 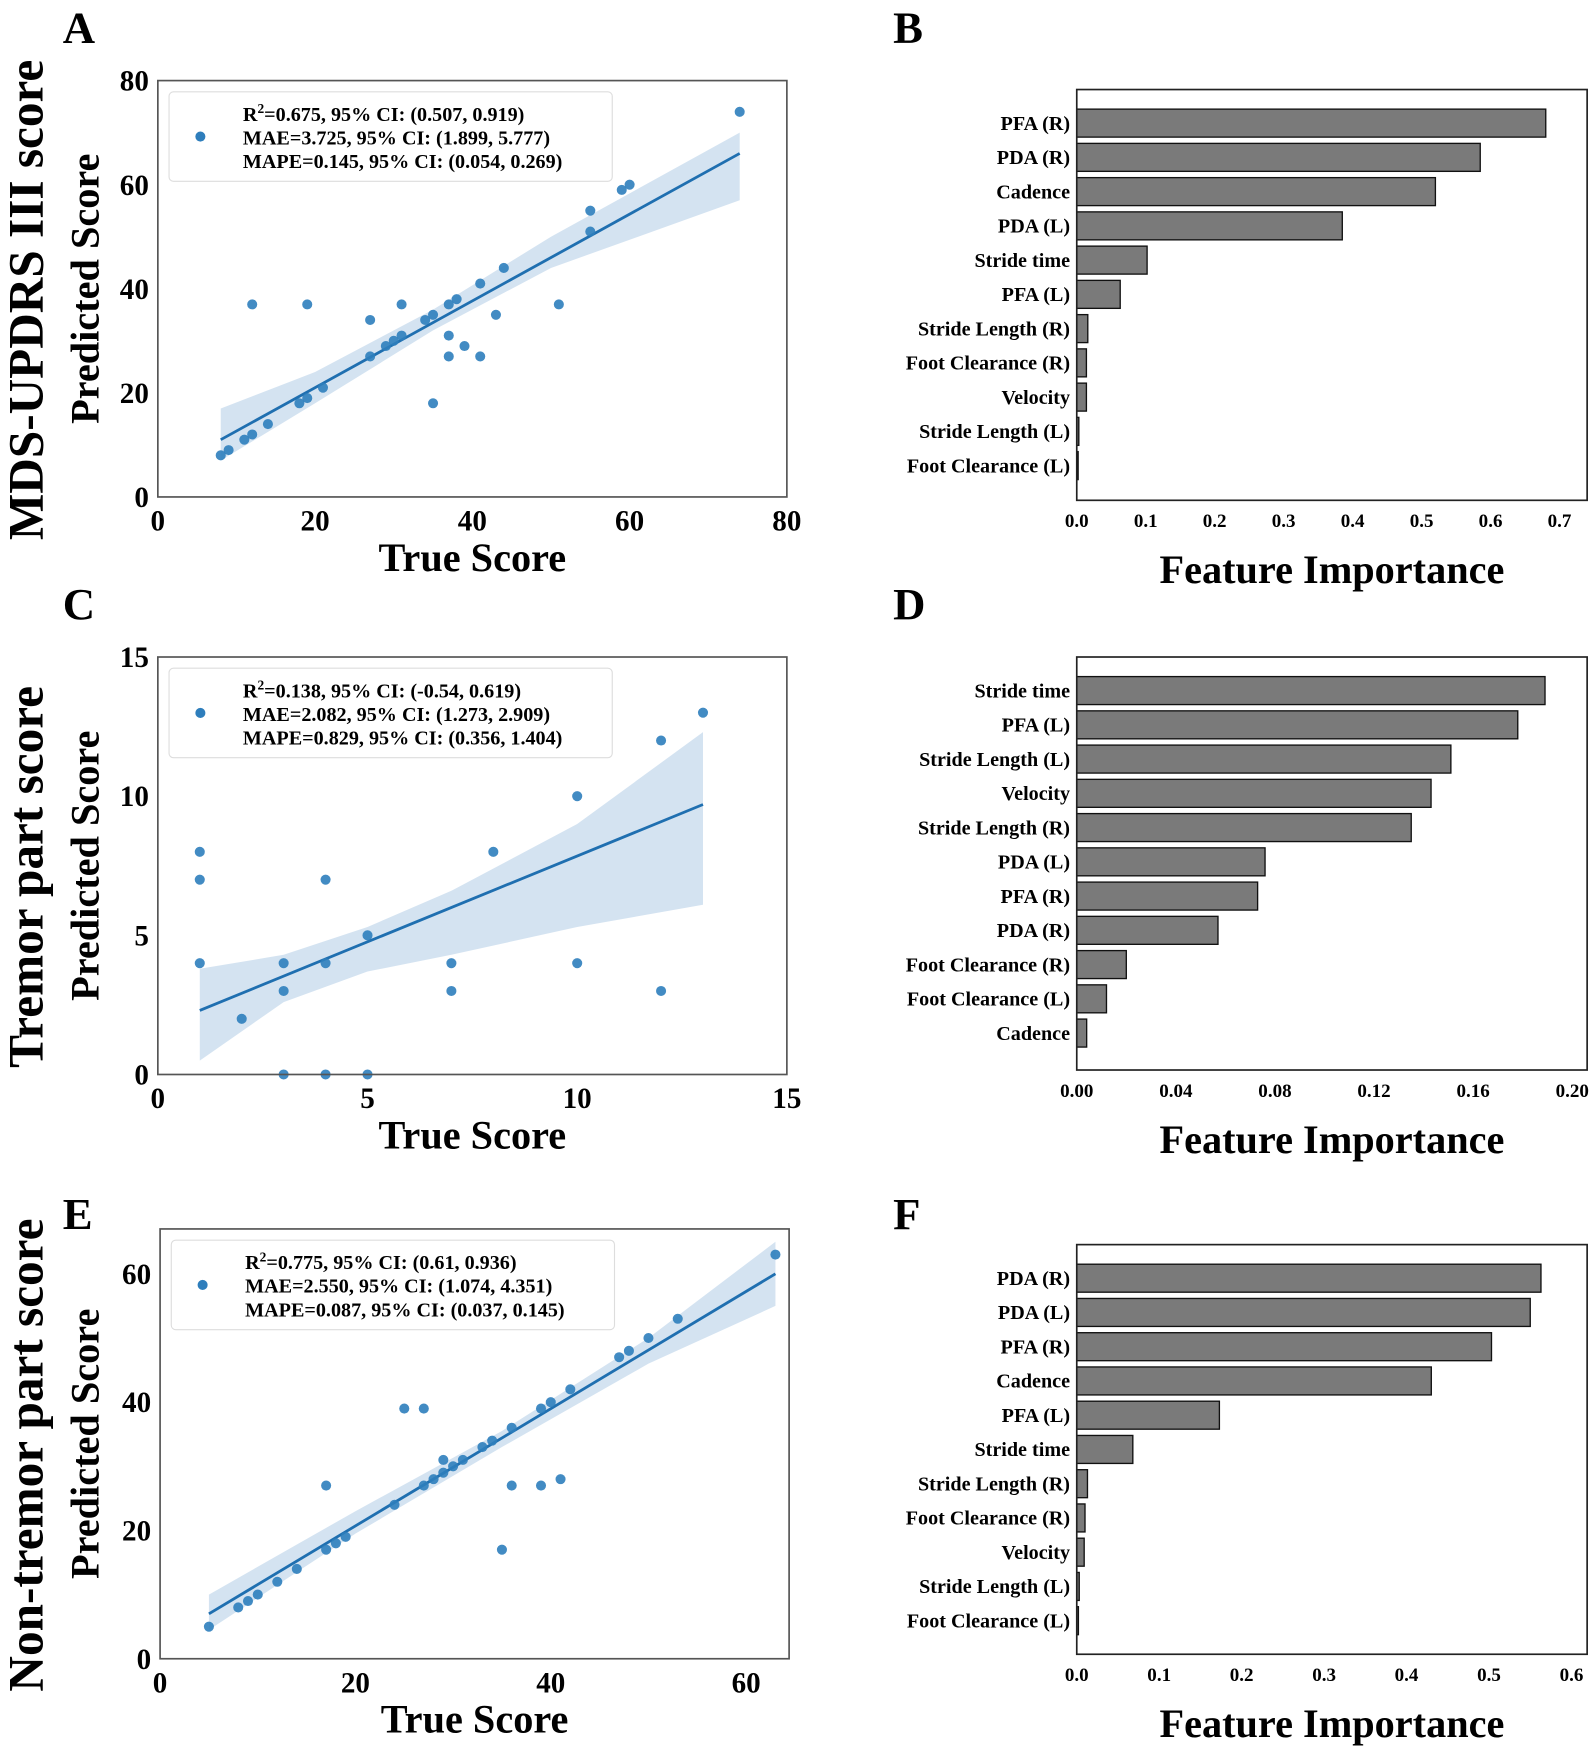 What do you see at coordinates (1572, 1675) in the screenshot?
I see `x-tick-label: 0.6` at bounding box center [1572, 1675].